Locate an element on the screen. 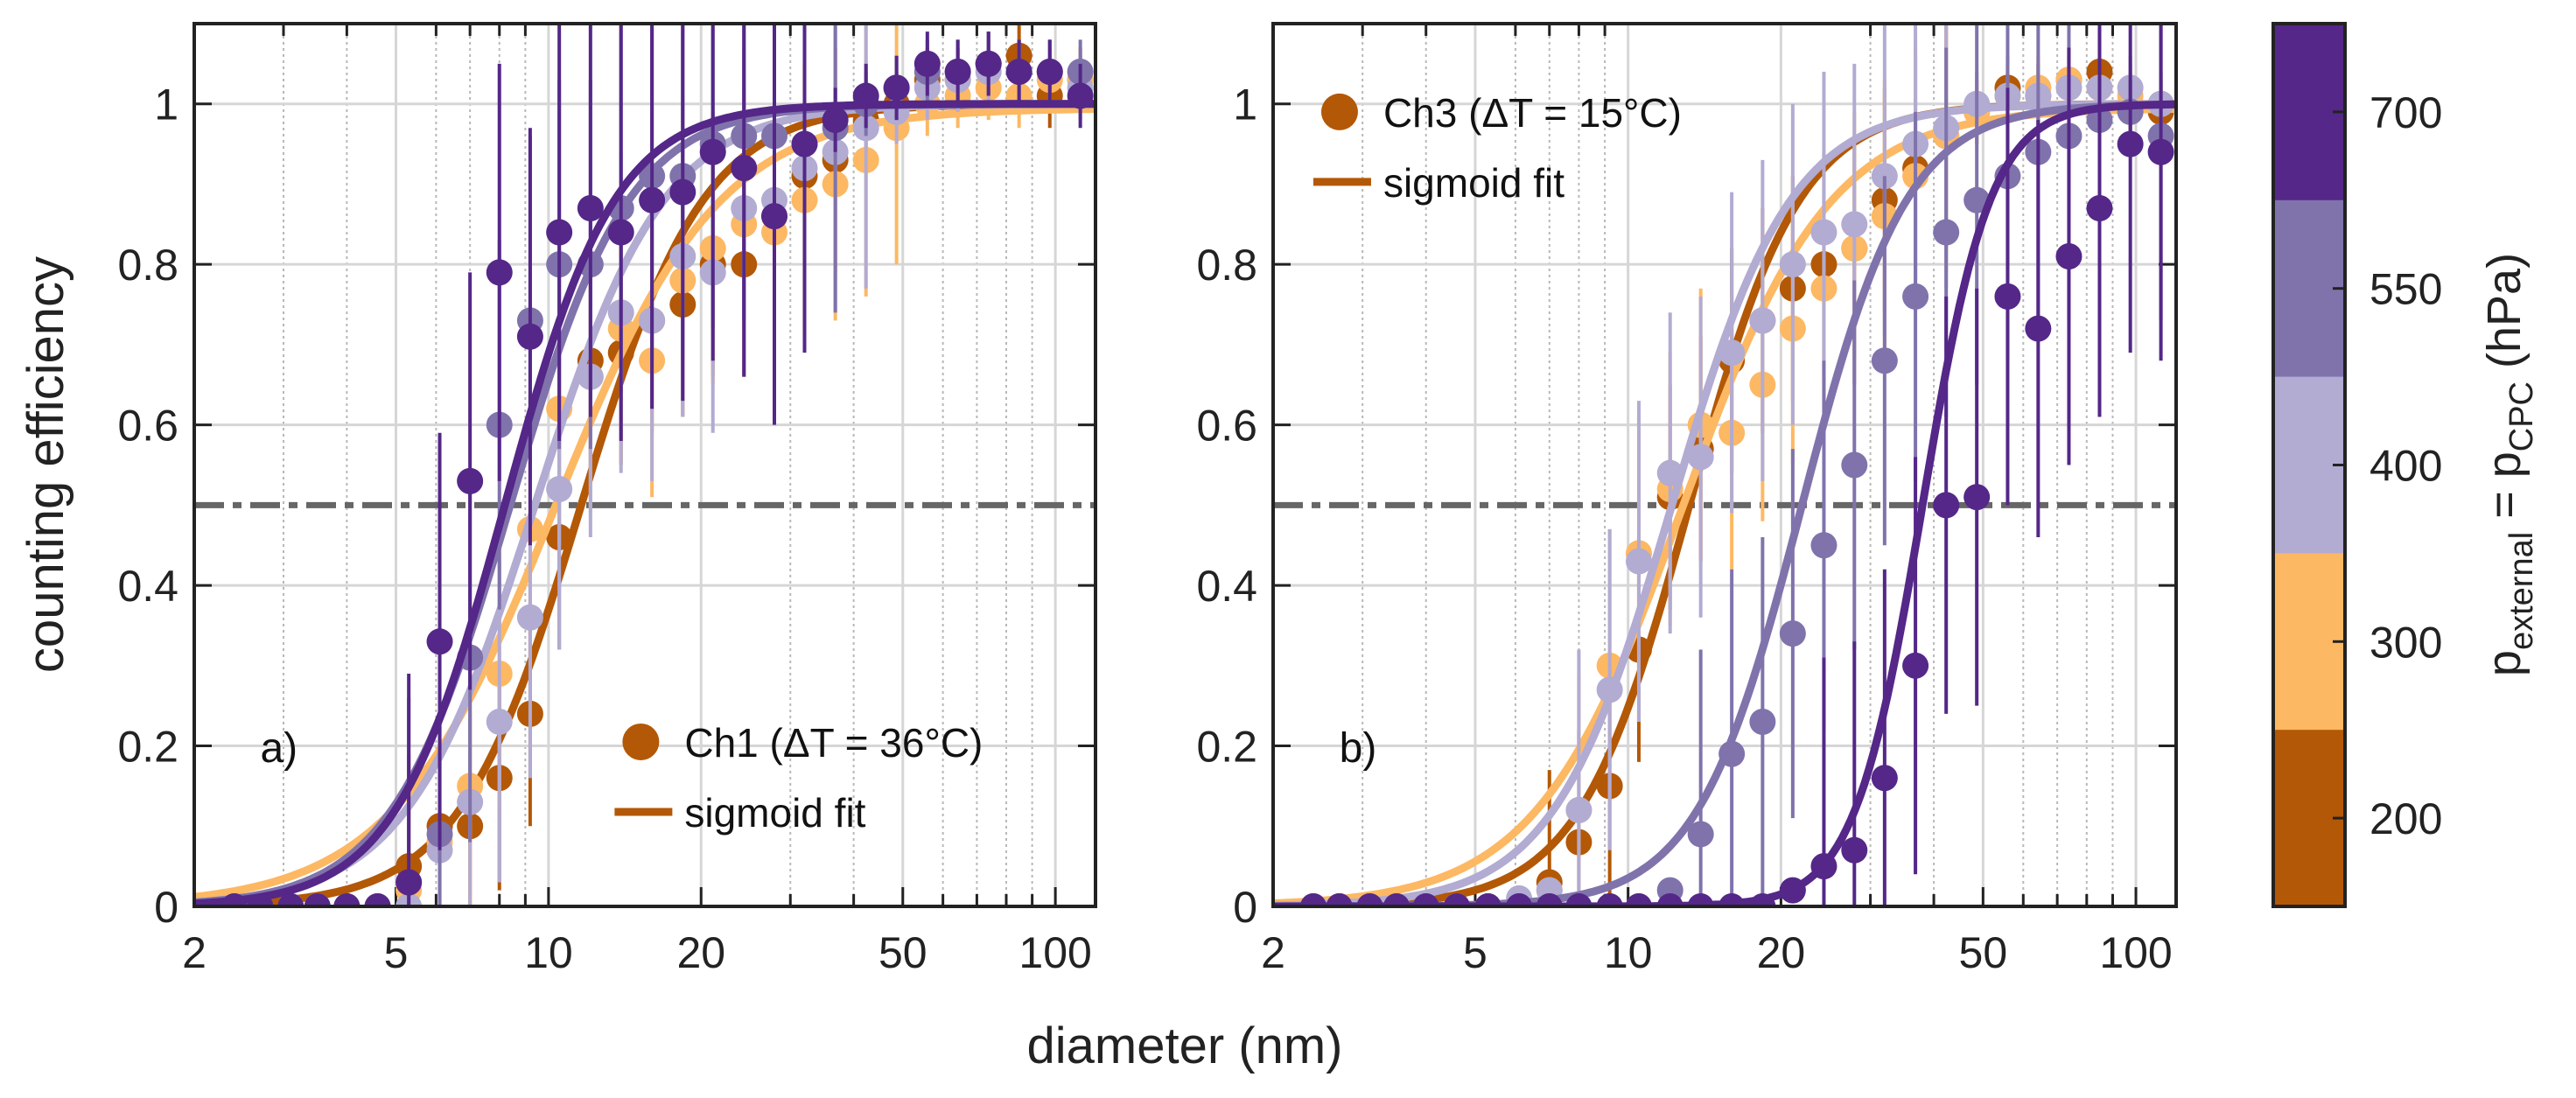 The image size is (2576, 1098). y-tick-label: 0.8 is located at coordinates (147, 265).